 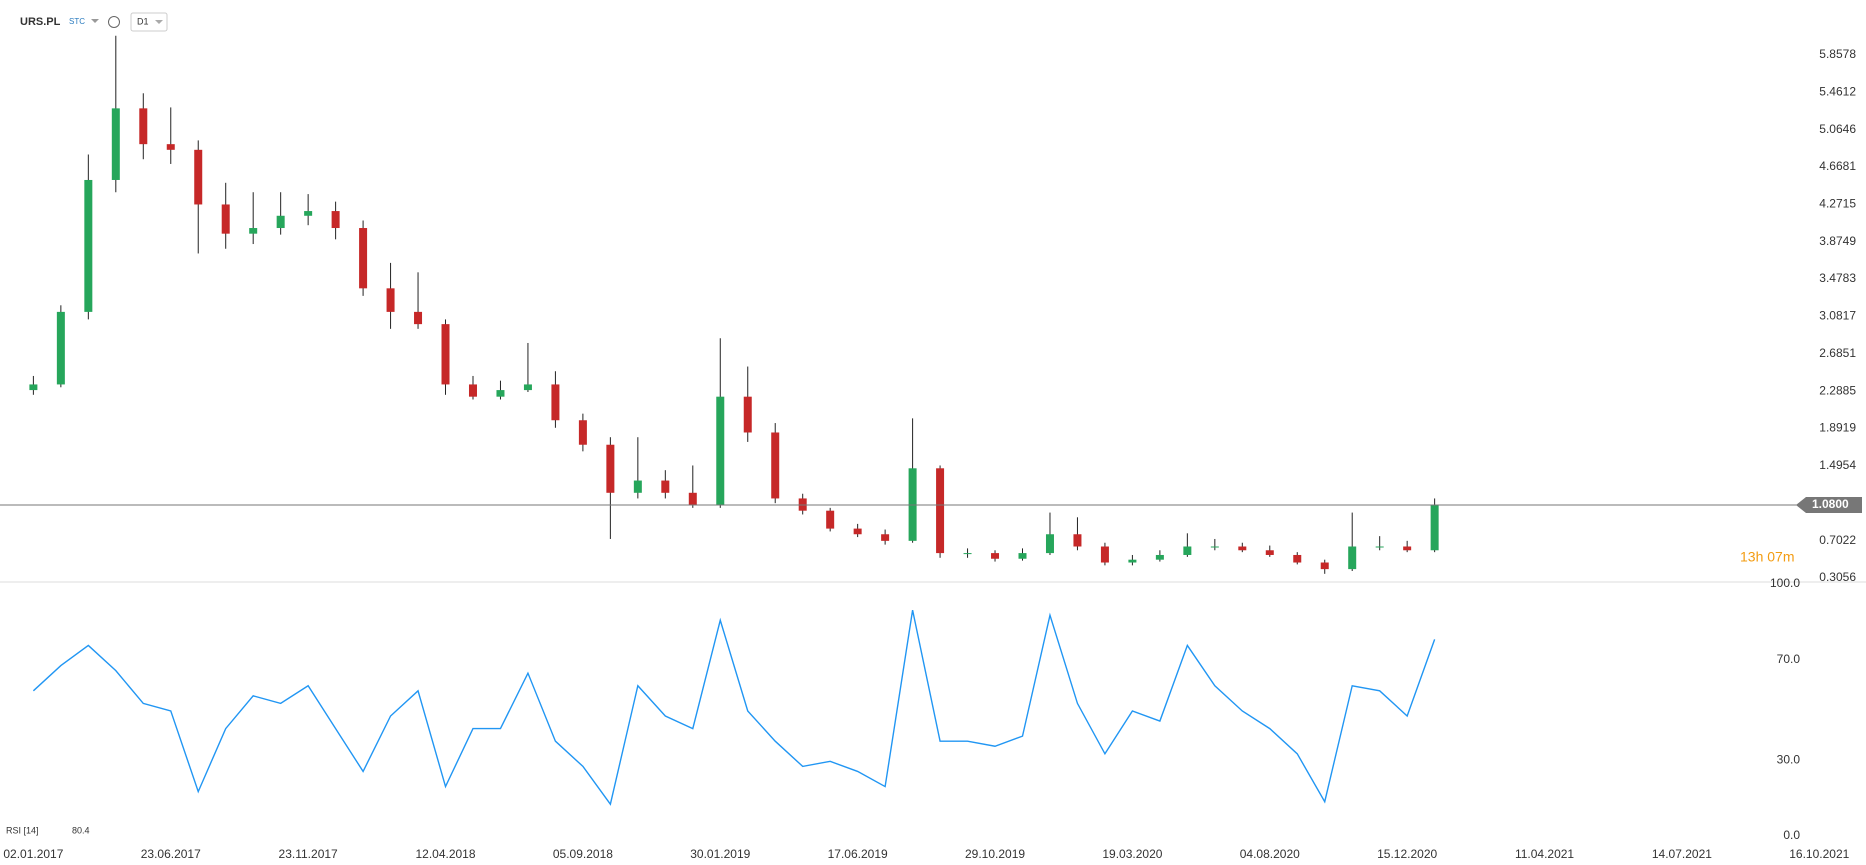 I want to click on y-tick-label: 1.8919, so click(x=1837, y=428).